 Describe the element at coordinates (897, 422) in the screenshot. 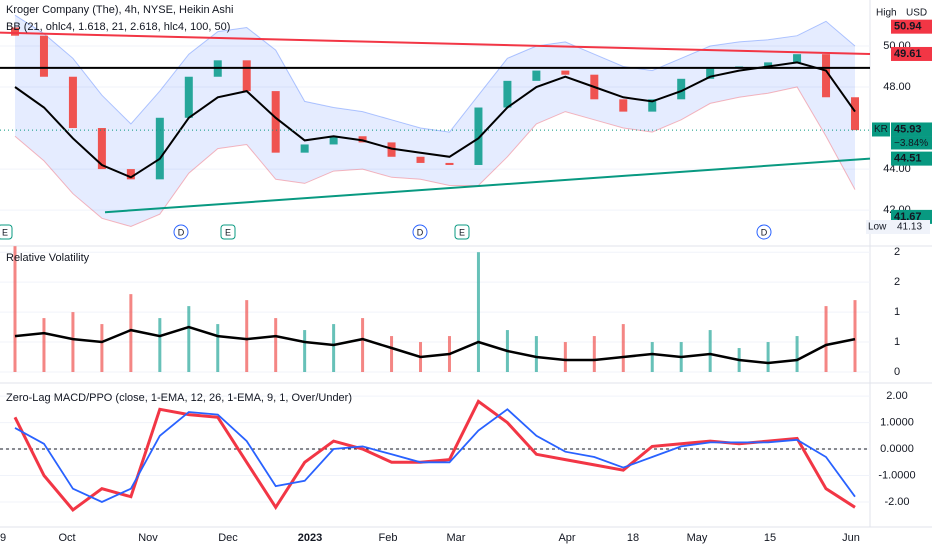

I see `y-tick-label: 1.0000` at that location.